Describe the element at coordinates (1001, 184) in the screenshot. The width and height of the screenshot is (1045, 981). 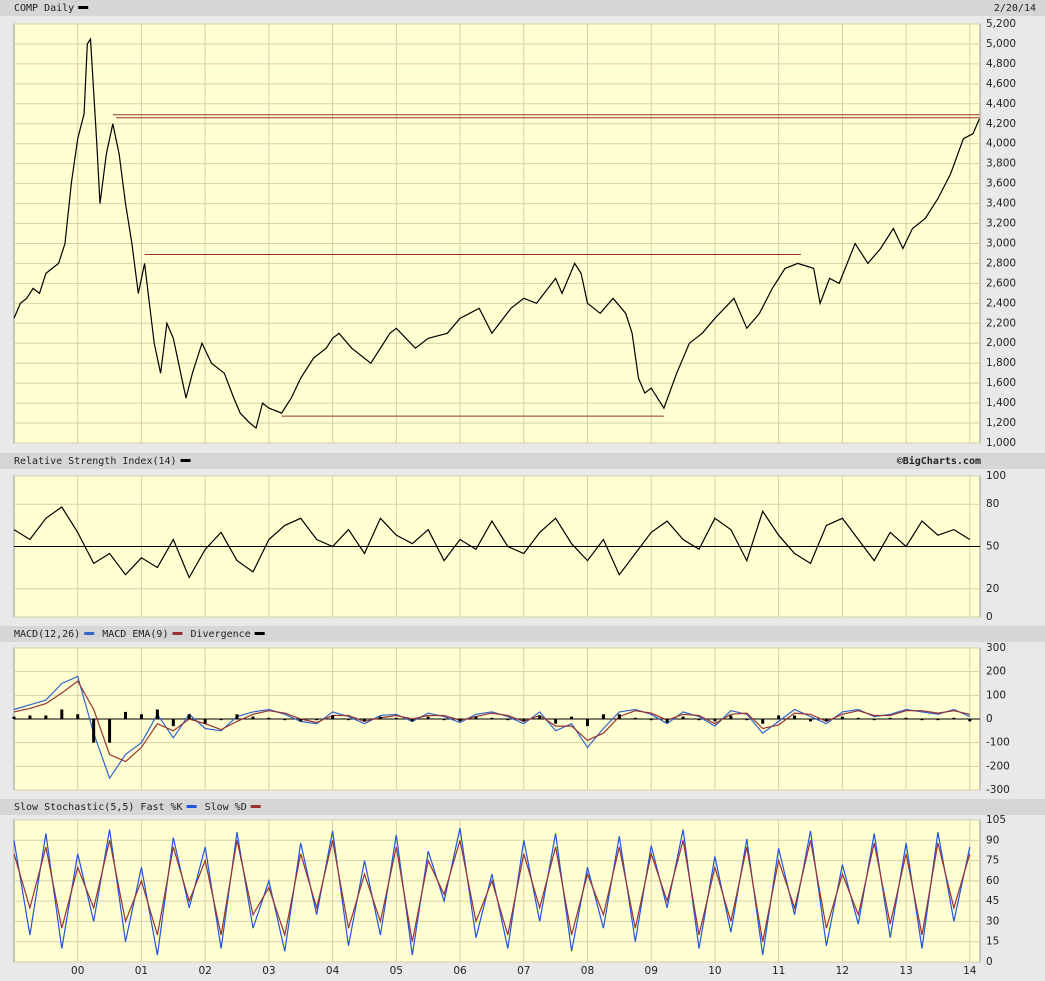
I see `y-tick-label: 3,600` at that location.